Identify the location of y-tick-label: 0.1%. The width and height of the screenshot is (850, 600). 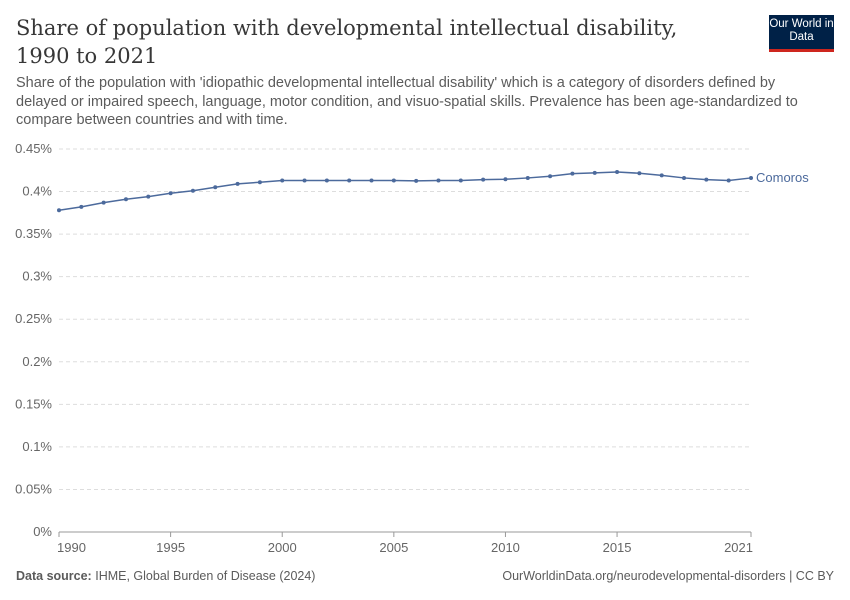
(37, 446).